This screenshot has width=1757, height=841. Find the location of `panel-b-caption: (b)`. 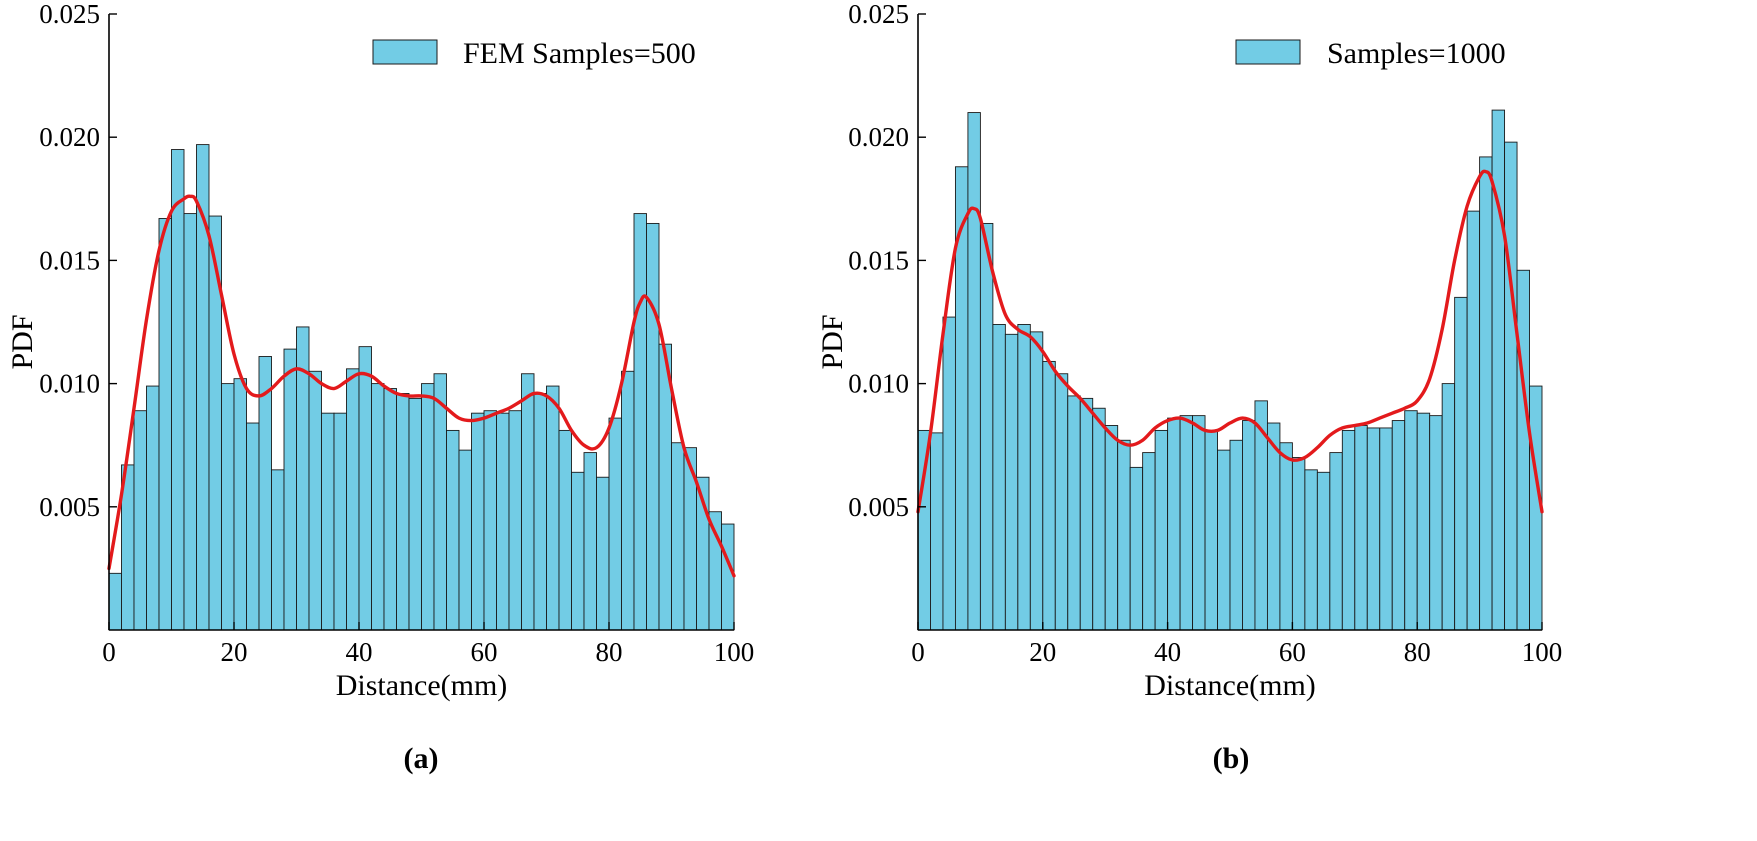

panel-b-caption: (b) is located at coordinates (1231, 758).